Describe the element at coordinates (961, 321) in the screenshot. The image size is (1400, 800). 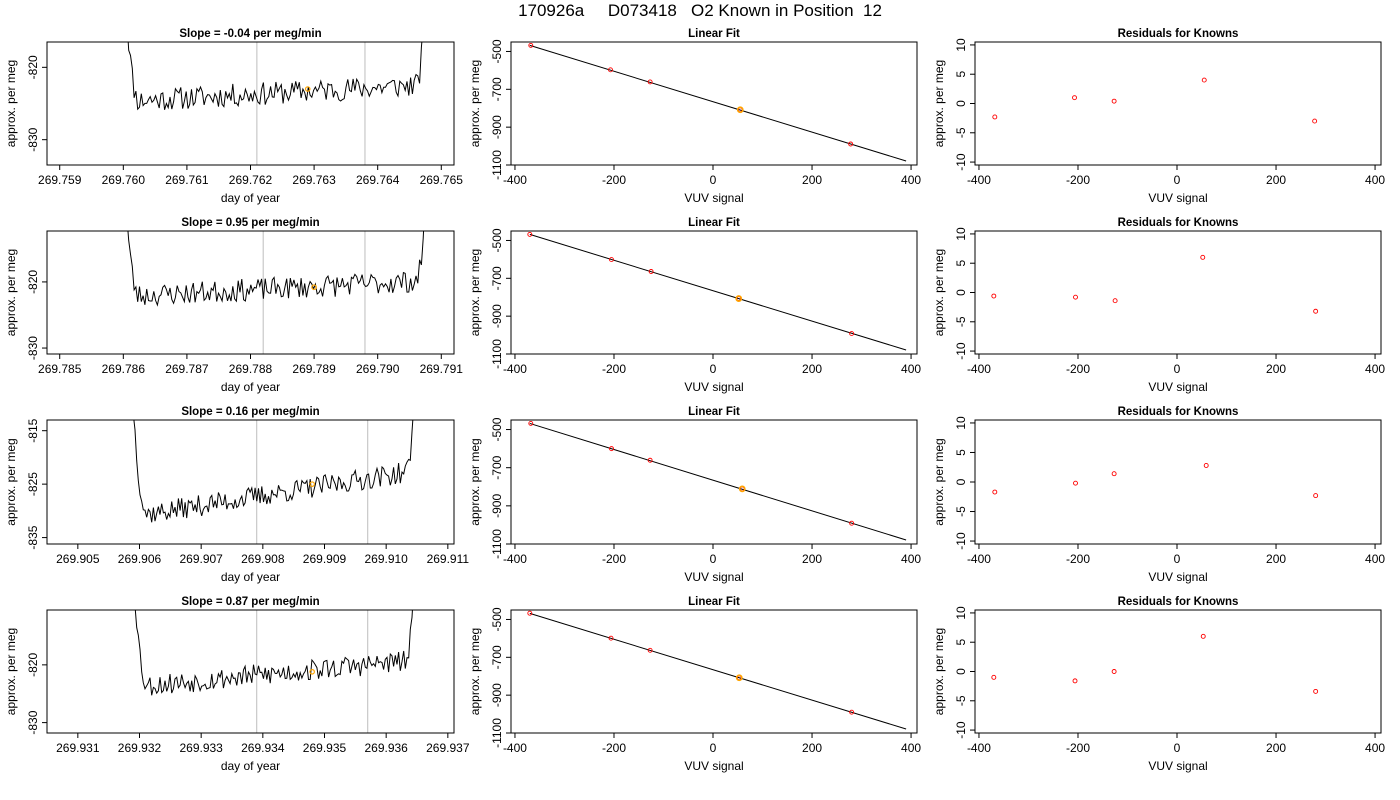
I see `y-tick-label: -5` at that location.